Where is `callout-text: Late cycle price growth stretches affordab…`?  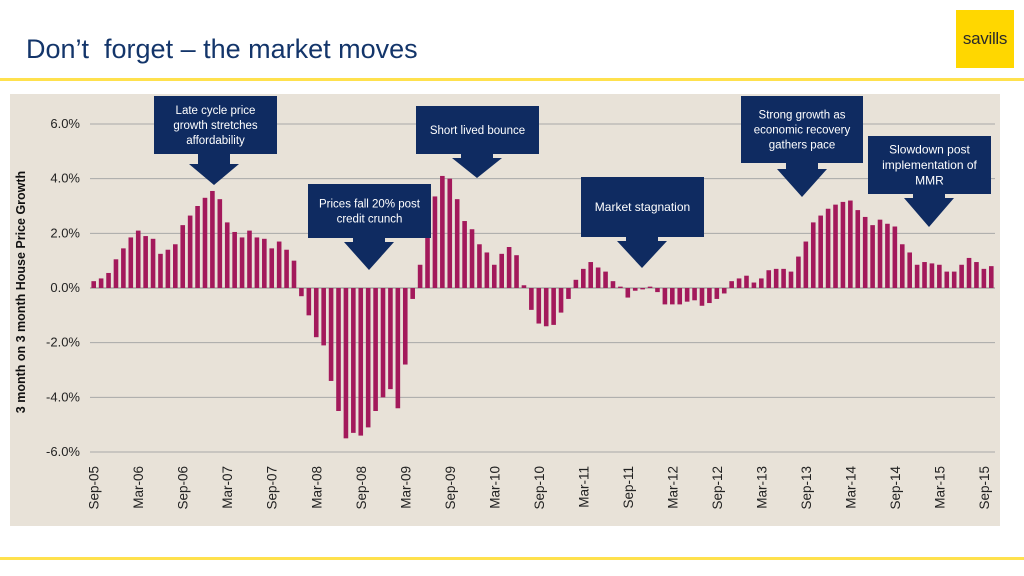 callout-text: Late cycle price growth stretches affordab… is located at coordinates (215, 126).